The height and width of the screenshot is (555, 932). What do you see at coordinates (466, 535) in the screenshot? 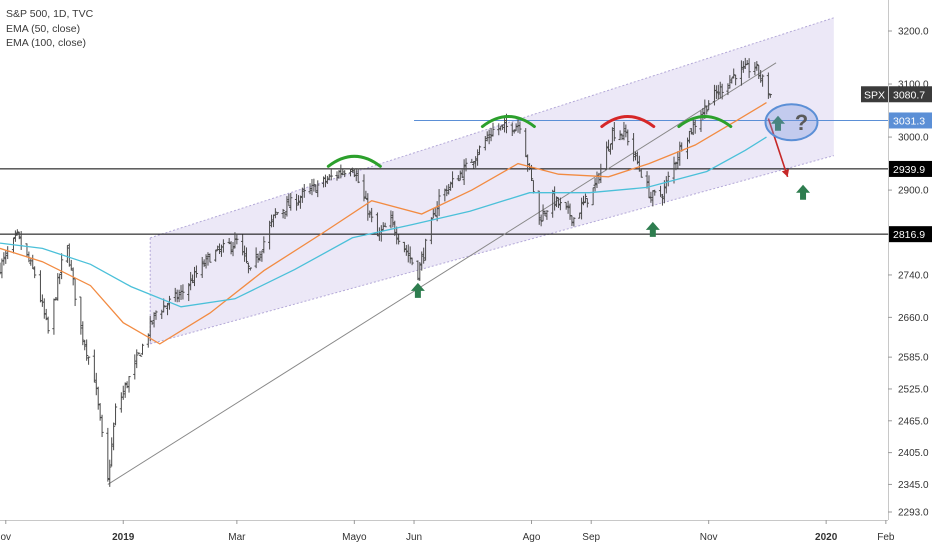
I see `time-axis-panel` at bounding box center [466, 535].